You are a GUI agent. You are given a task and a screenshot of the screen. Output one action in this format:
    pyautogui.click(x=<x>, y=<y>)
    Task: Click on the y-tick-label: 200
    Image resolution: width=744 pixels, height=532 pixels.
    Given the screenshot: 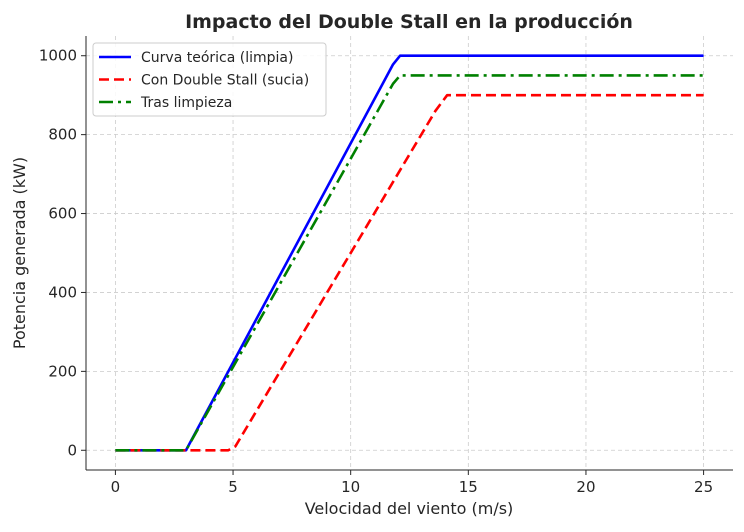 What is the action you would take?
    pyautogui.click(x=62, y=371)
    